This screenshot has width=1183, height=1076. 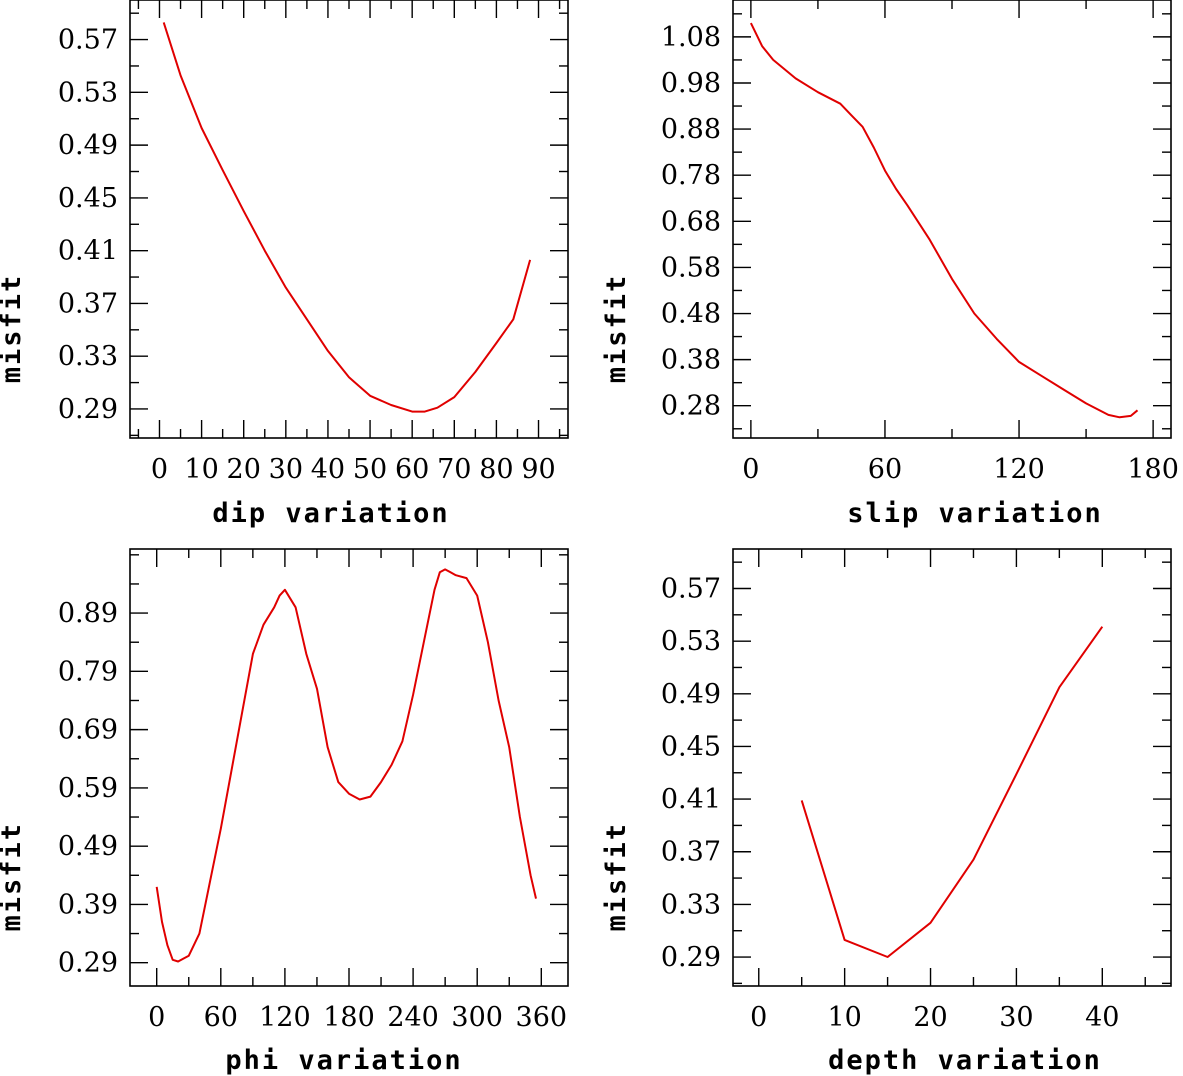 What do you see at coordinates (538, 469) in the screenshot?
I see `x-tick-label: 90` at bounding box center [538, 469].